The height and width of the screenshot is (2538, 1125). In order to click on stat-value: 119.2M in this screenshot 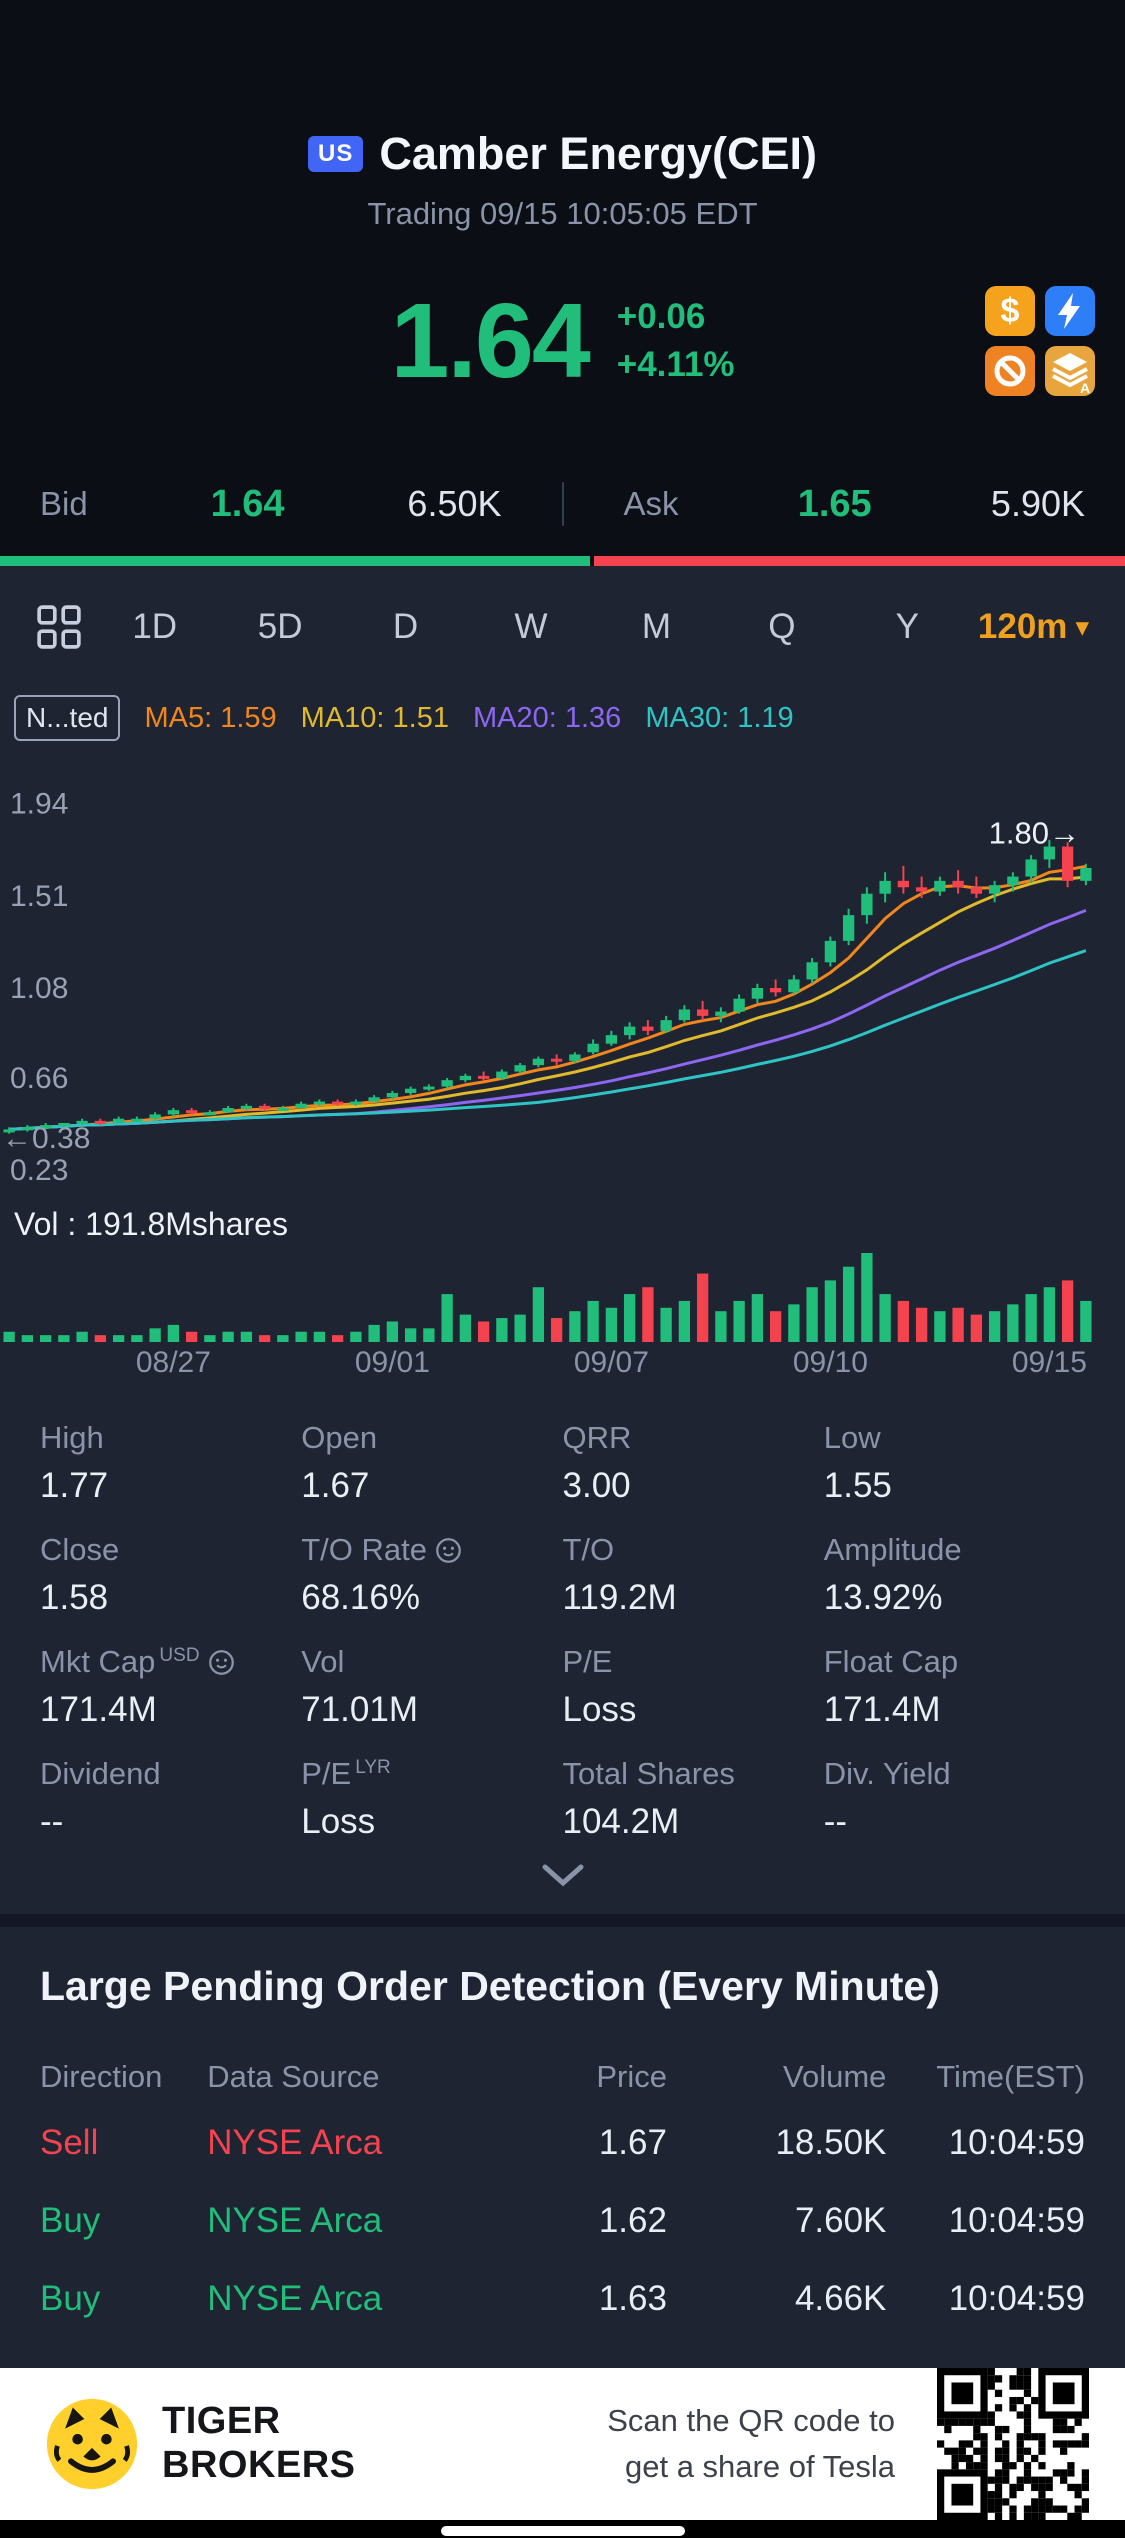, I will do `click(619, 1597)`.